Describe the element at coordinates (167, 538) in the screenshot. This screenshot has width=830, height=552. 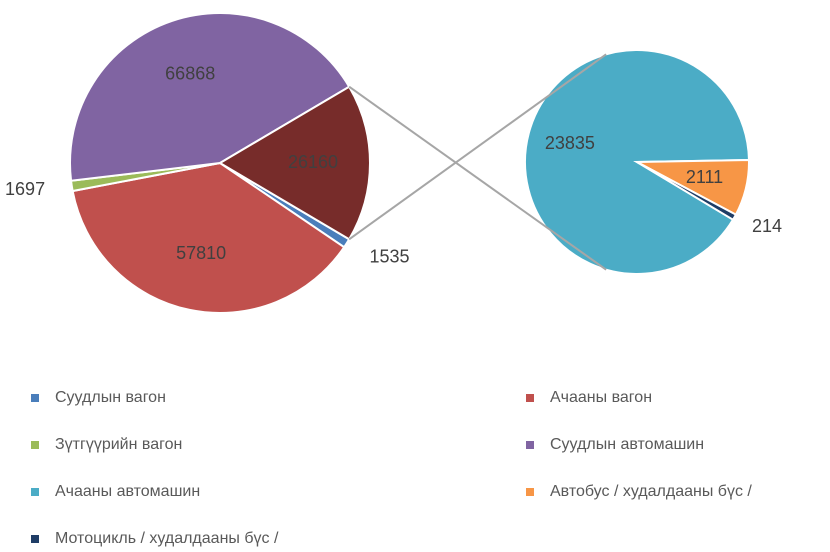
I see `legend-label: Мотоцикль / худалдааны бүс /` at that location.